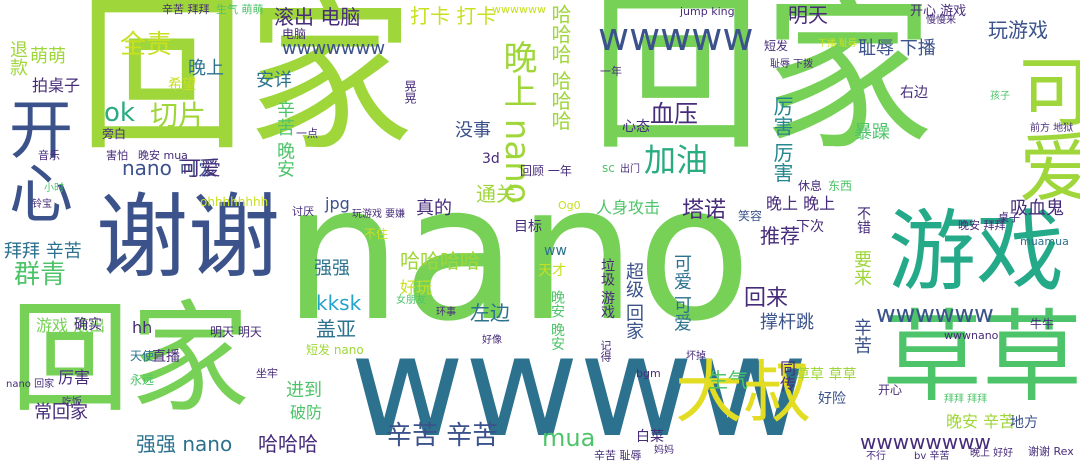  What do you see at coordinates (555, 251) in the screenshot?
I see `cloud-word: ww` at bounding box center [555, 251].